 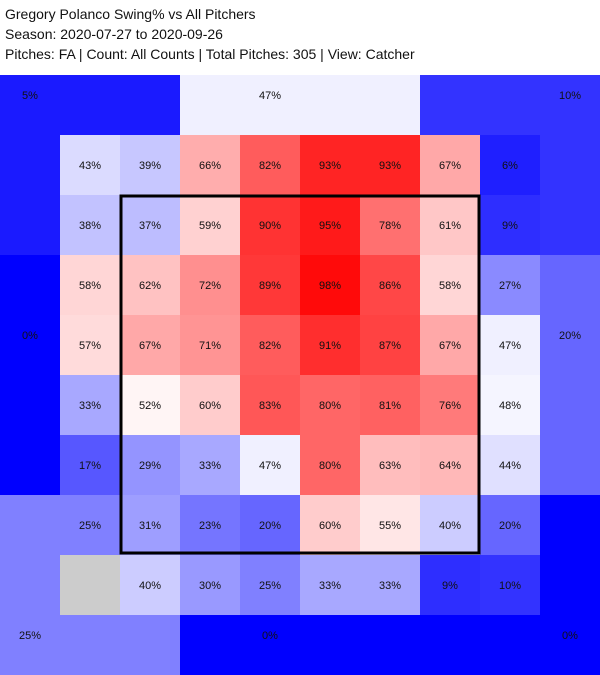 I want to click on cell-label-r5-c4: 83%, so click(x=270, y=406).